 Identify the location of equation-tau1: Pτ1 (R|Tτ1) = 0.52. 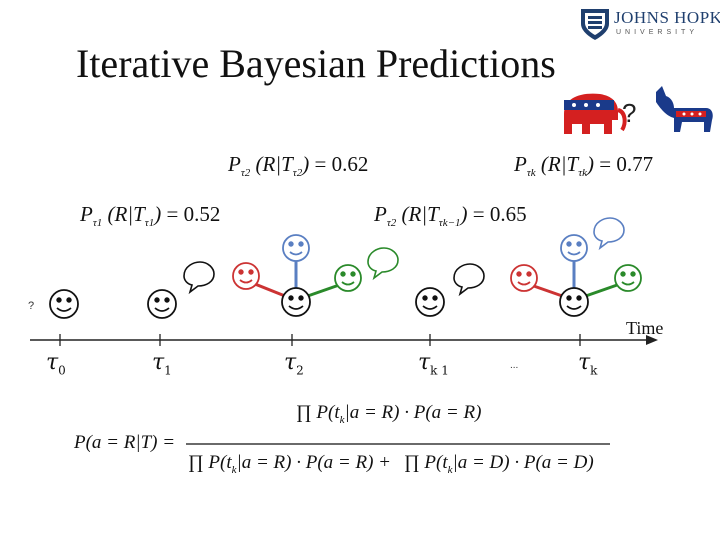
(150, 215).